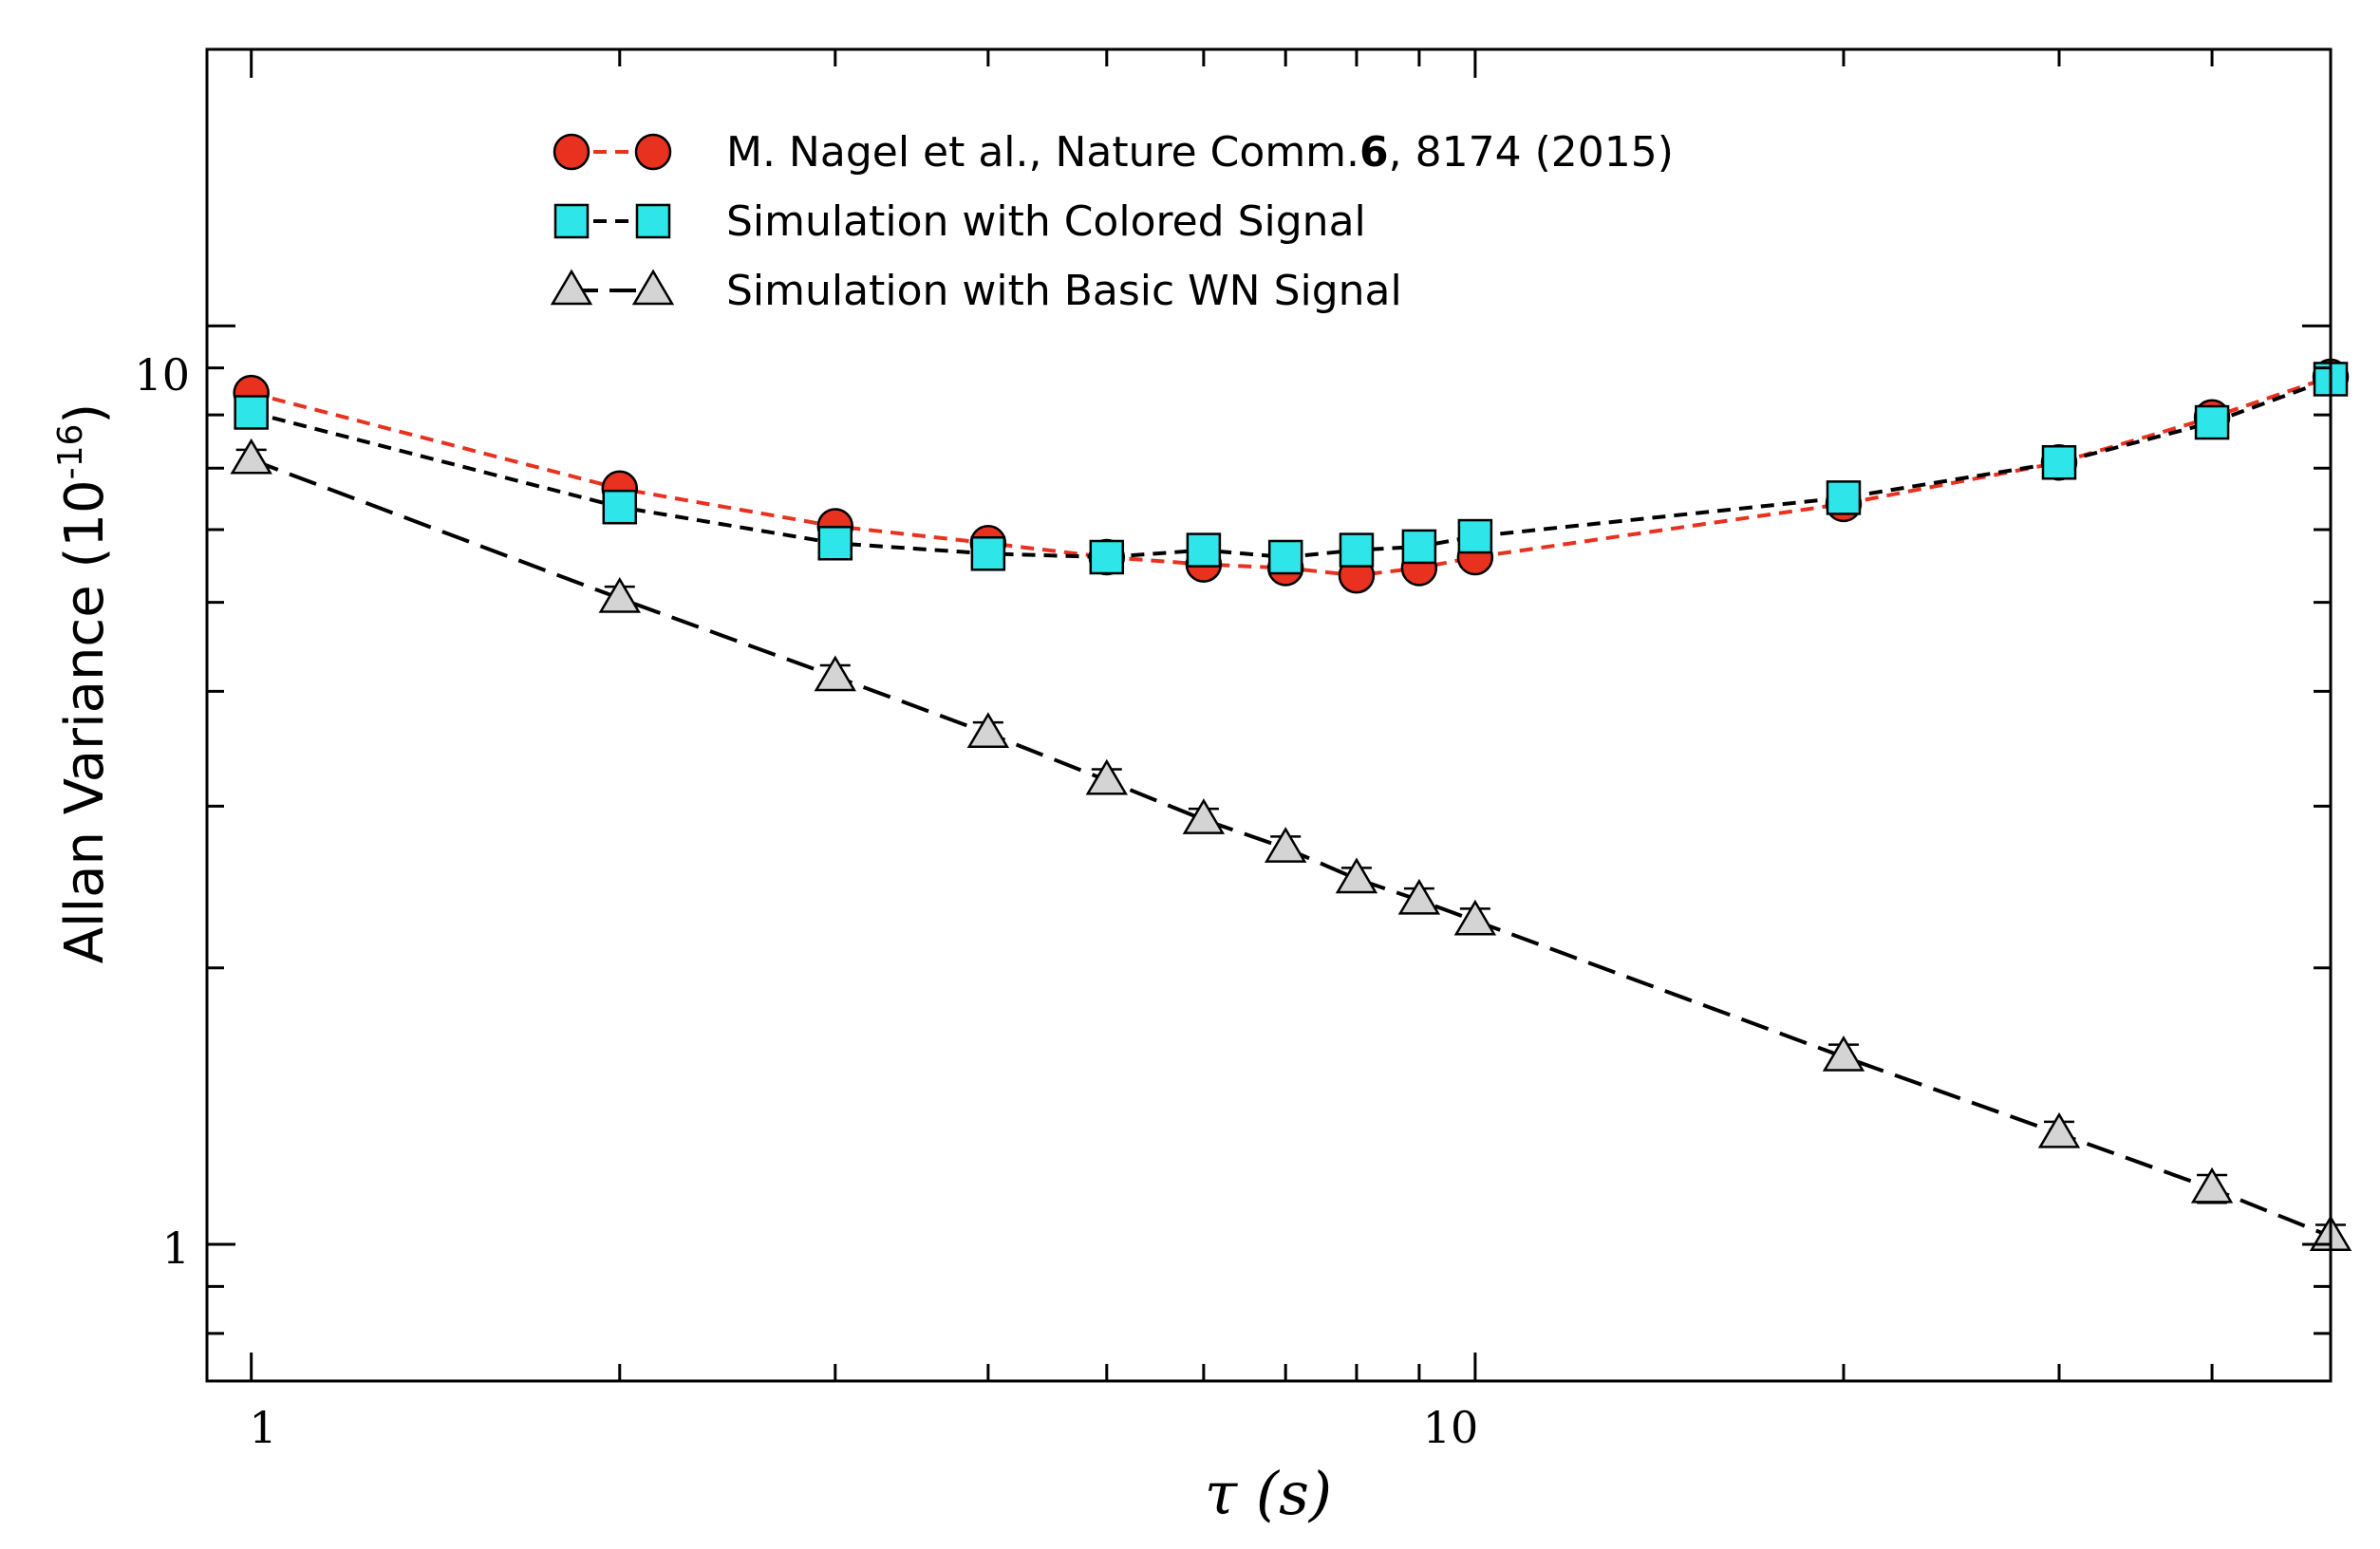 Image resolution: width=2380 pixels, height=1549 pixels. I want to click on legend-label-wn: Simulation with Basic WN Signal, so click(1064, 291).